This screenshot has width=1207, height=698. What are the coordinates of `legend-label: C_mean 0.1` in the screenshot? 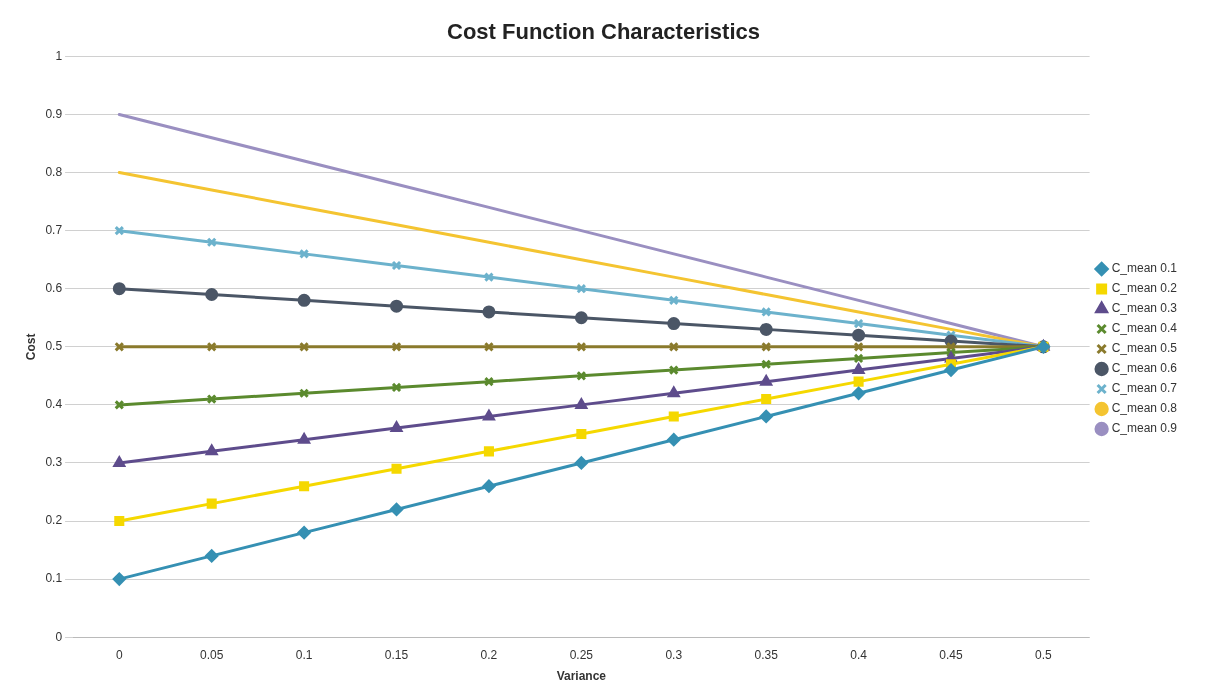 It's located at (1144, 268).